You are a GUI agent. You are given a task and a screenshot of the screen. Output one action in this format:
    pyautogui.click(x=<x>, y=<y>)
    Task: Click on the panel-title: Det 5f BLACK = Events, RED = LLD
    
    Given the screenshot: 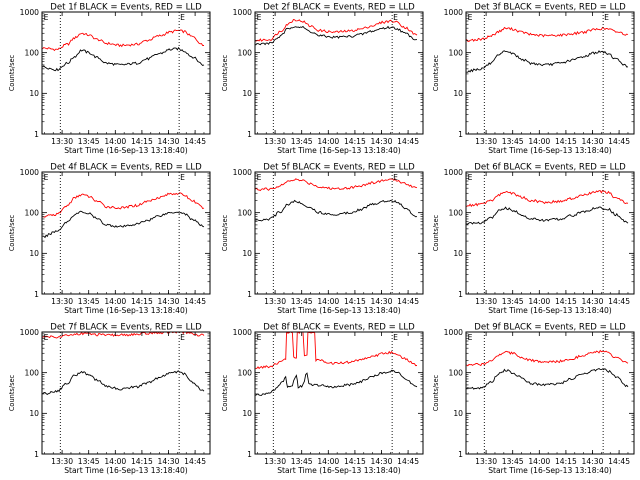 What is the action you would take?
    pyautogui.click(x=339, y=168)
    